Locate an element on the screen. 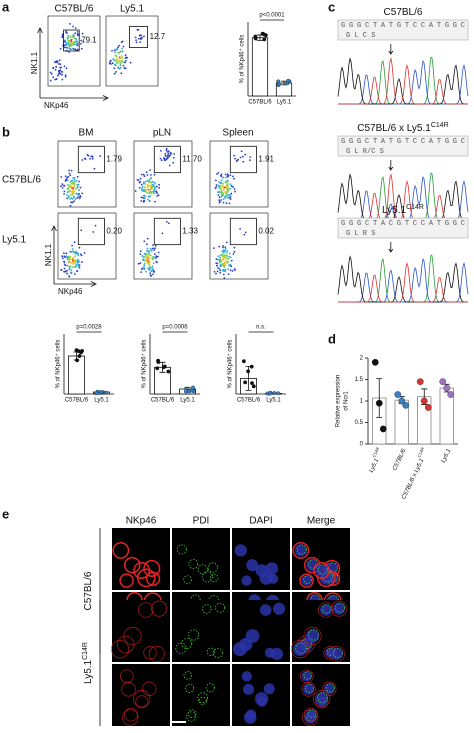 The width and height of the screenshot is (474, 733). panel-label: a is located at coordinates (6, 7).